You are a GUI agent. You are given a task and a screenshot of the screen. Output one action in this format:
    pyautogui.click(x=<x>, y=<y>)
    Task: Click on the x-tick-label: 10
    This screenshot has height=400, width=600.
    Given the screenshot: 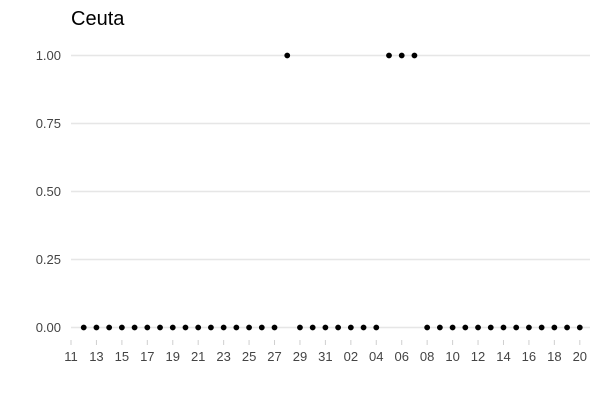 What is the action you would take?
    pyautogui.click(x=452, y=356)
    